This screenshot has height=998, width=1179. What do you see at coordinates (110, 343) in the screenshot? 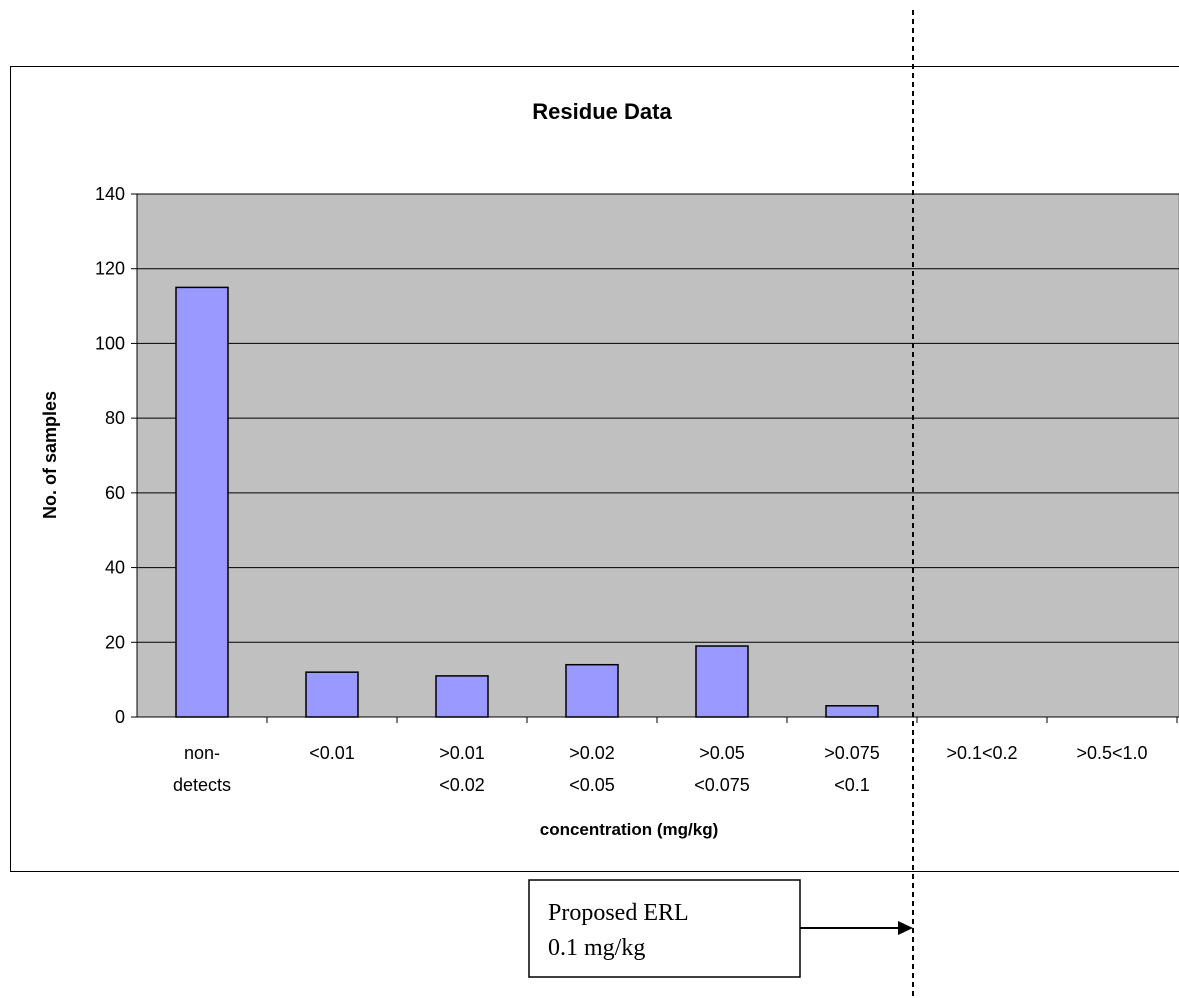
I see `y-tick-label: 100` at bounding box center [110, 343].